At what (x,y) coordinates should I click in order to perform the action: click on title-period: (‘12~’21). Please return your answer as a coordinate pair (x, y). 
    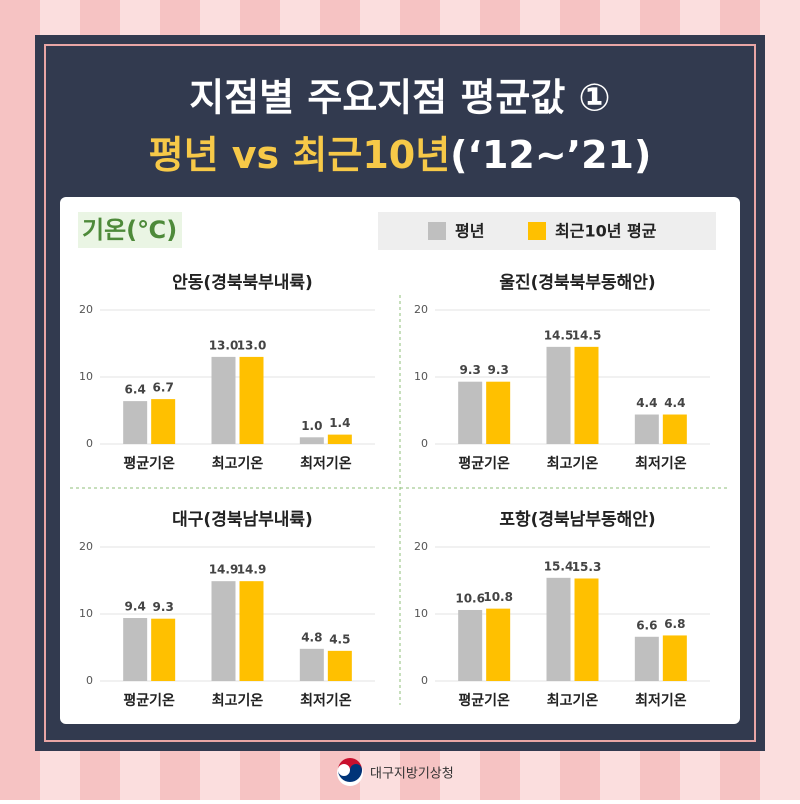
    Looking at the image, I should click on (550, 155).